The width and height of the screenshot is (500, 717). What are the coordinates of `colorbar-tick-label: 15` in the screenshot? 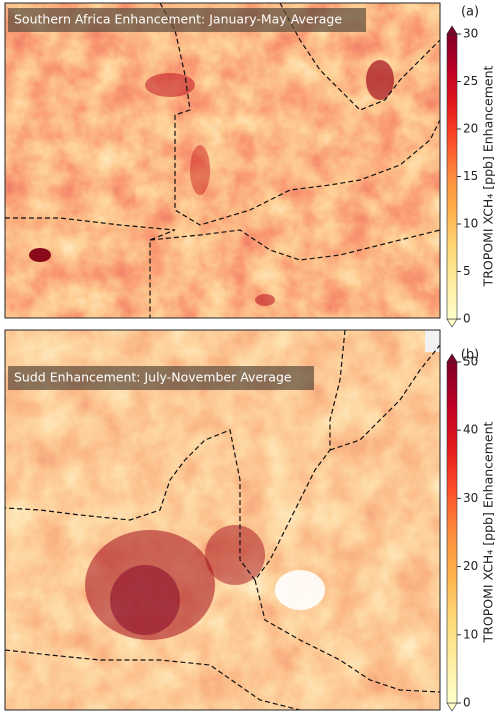 It's located at (470, 176).